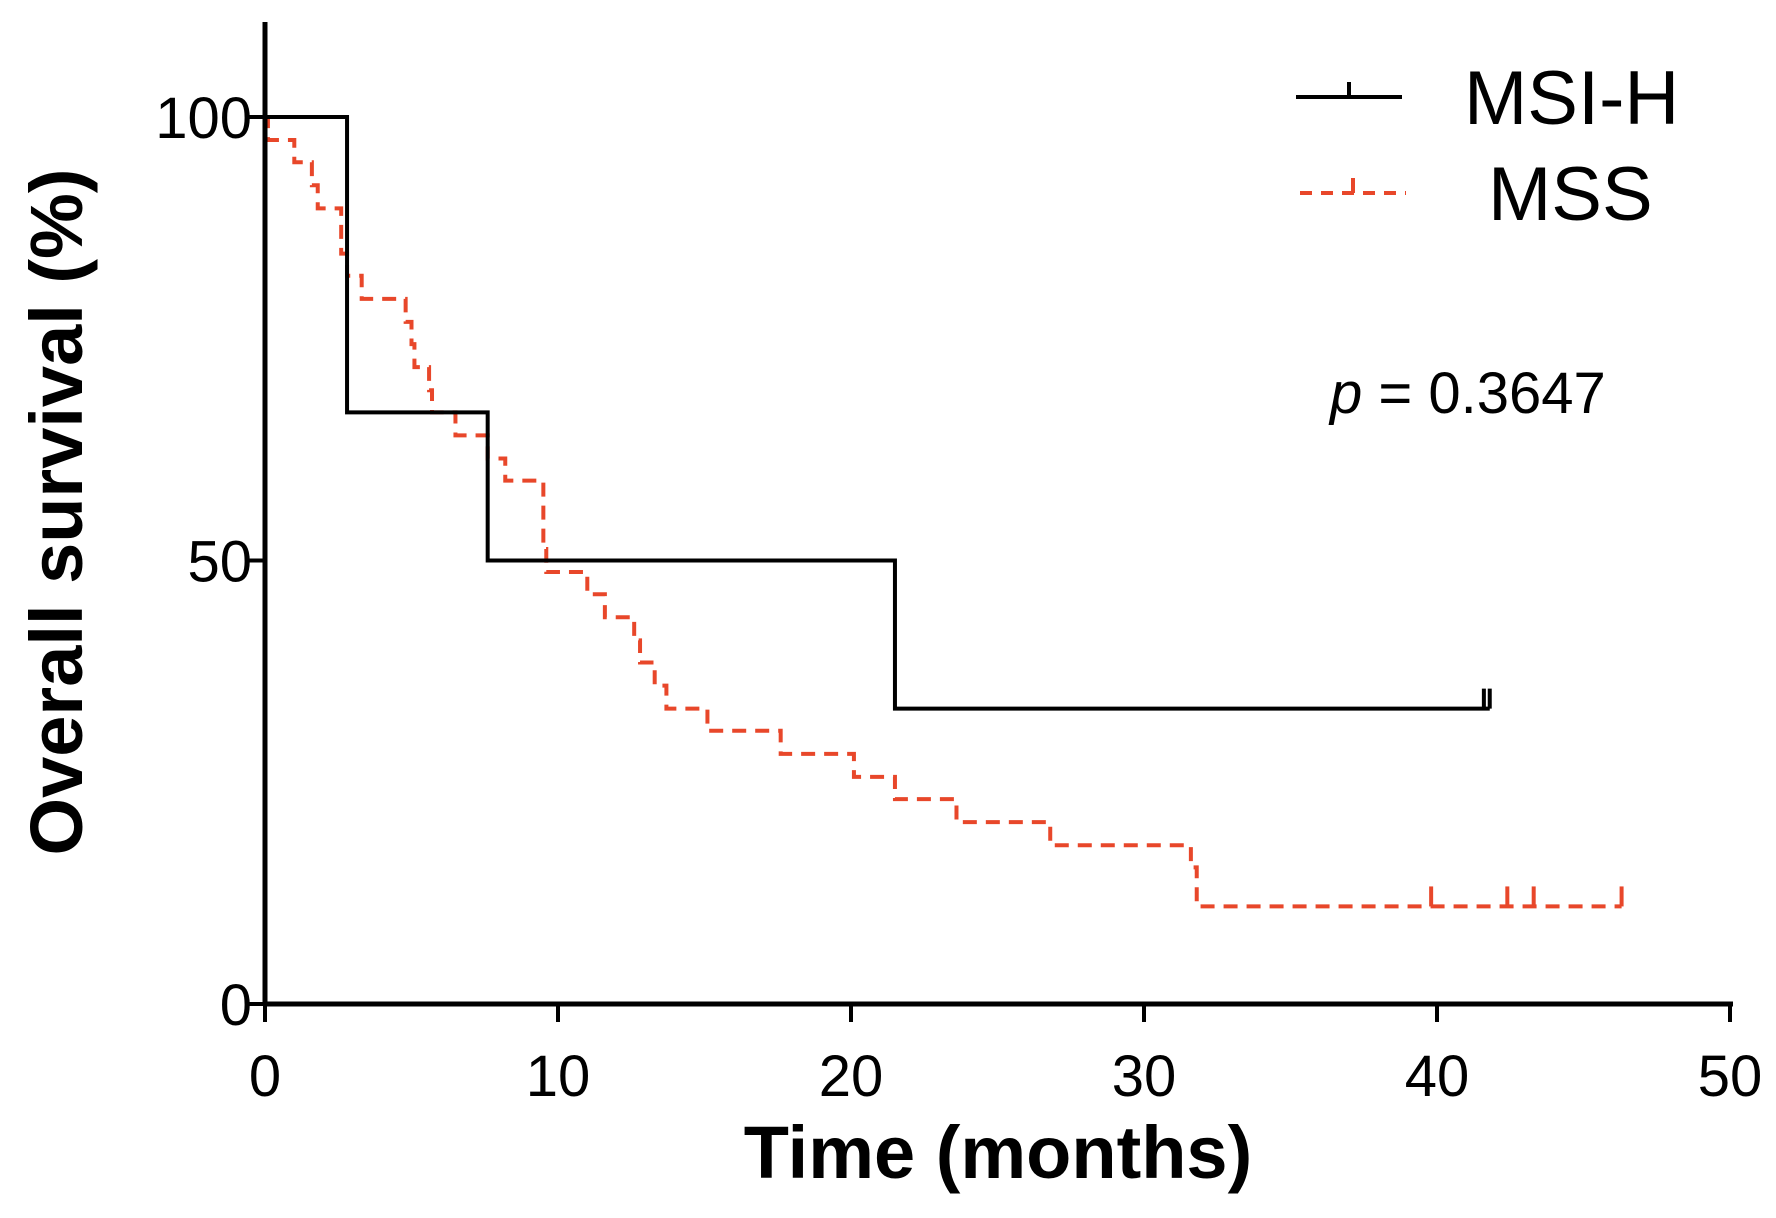 This screenshot has height=1218, width=1776. What do you see at coordinates (1345, 393) in the screenshot?
I see `p-value-symbol: p` at bounding box center [1345, 393].